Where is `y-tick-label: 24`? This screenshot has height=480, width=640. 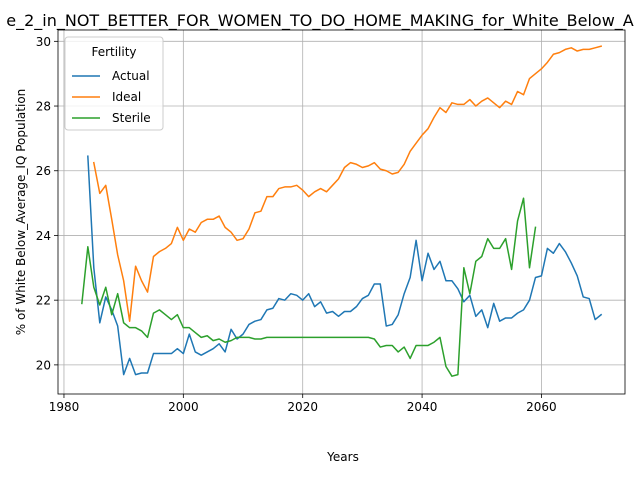 y-tick-label: 24 is located at coordinates (43, 236).